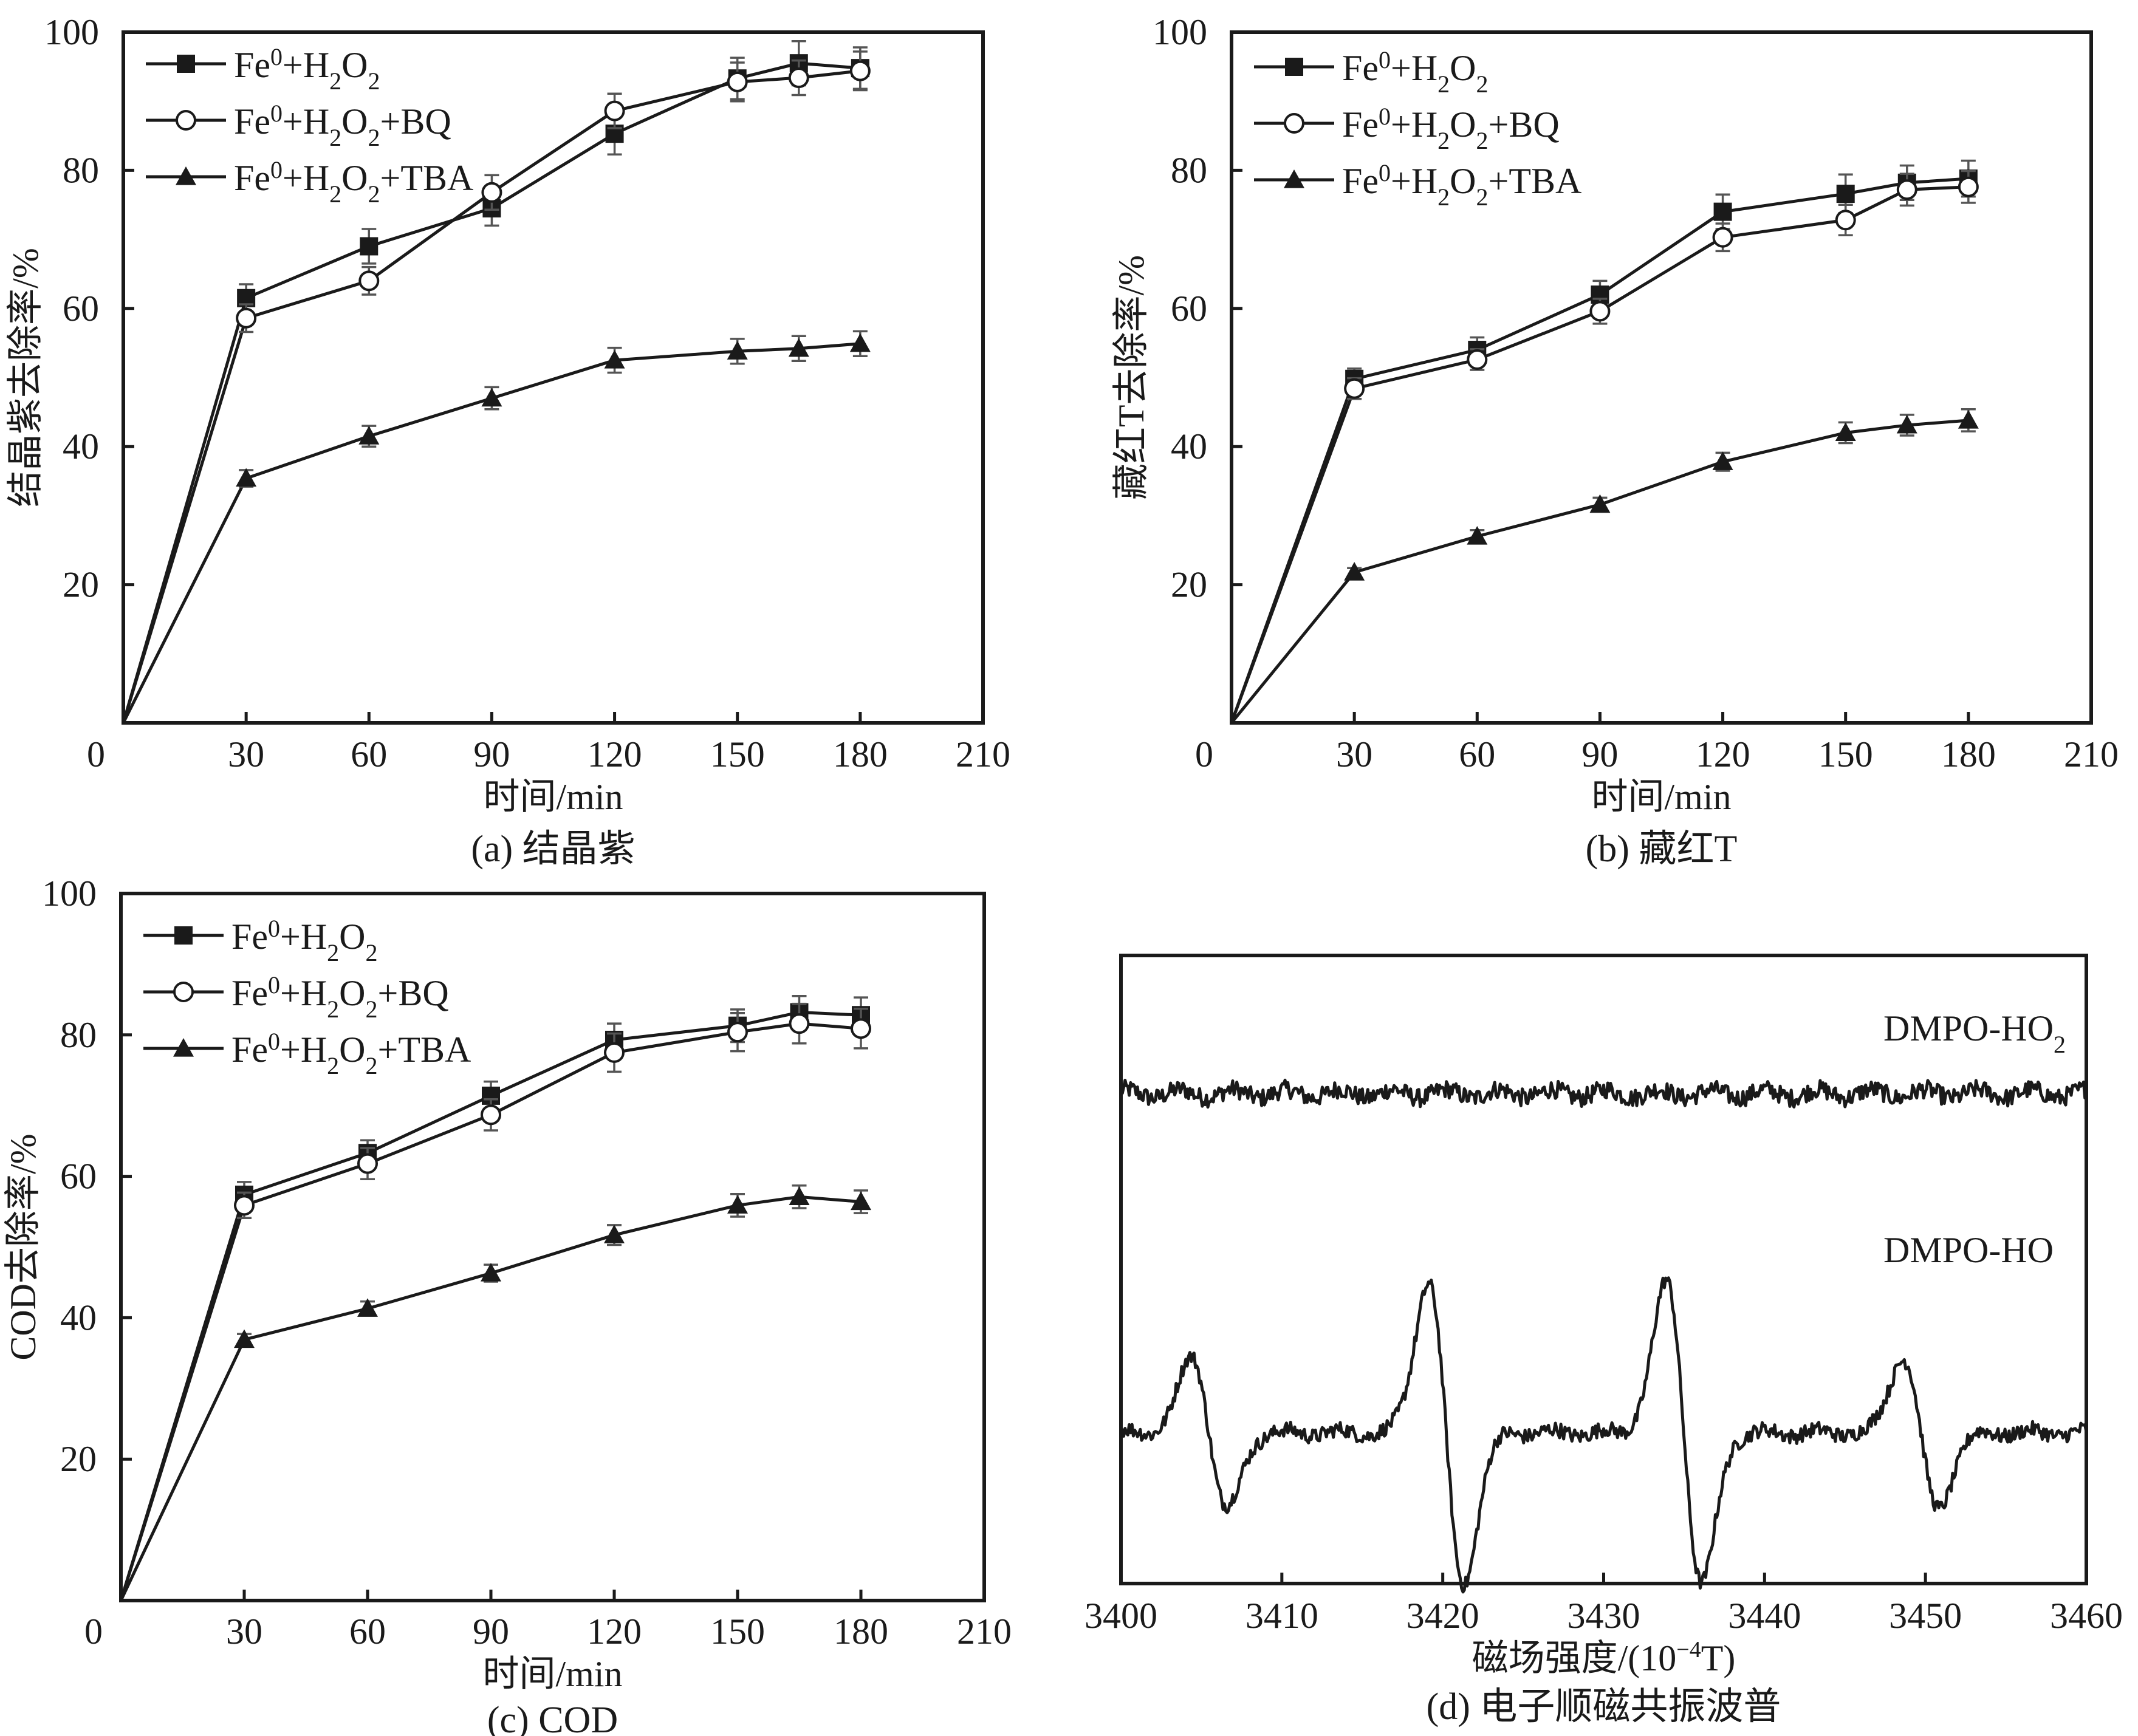 This screenshot has height=1736, width=2138. What do you see at coordinates (1131, 377) in the screenshot?
I see `y-axis-title: 藏红T去除率/%` at bounding box center [1131, 377].